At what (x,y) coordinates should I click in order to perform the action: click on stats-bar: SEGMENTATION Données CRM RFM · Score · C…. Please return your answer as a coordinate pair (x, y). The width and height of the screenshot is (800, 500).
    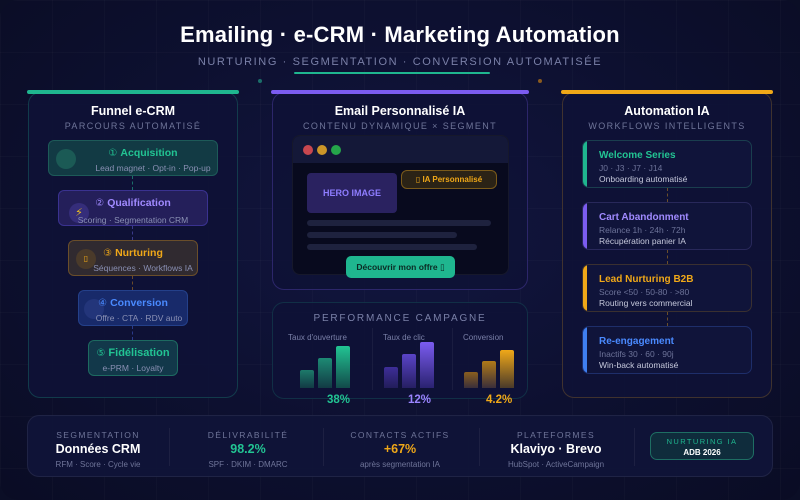
    Looking at the image, I should click on (400, 446).